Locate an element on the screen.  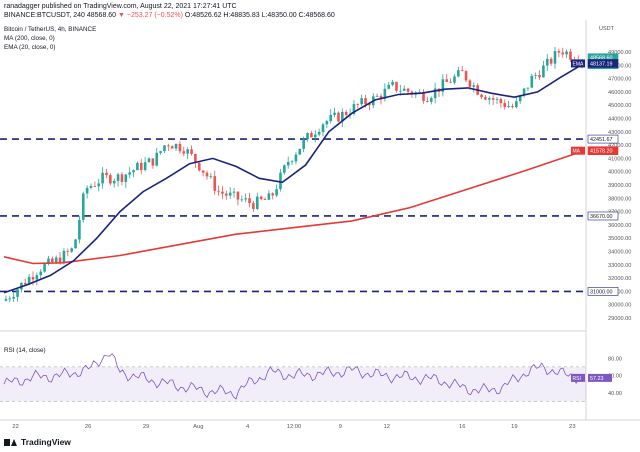
price-tick-label: 45000.00 is located at coordinates (619, 106).